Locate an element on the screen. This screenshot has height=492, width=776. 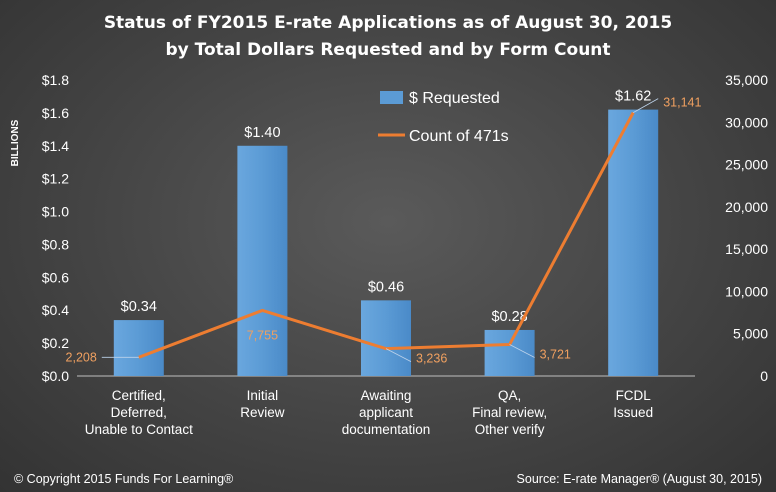
y-left-tick-label: $0.6 is located at coordinates (55, 277).